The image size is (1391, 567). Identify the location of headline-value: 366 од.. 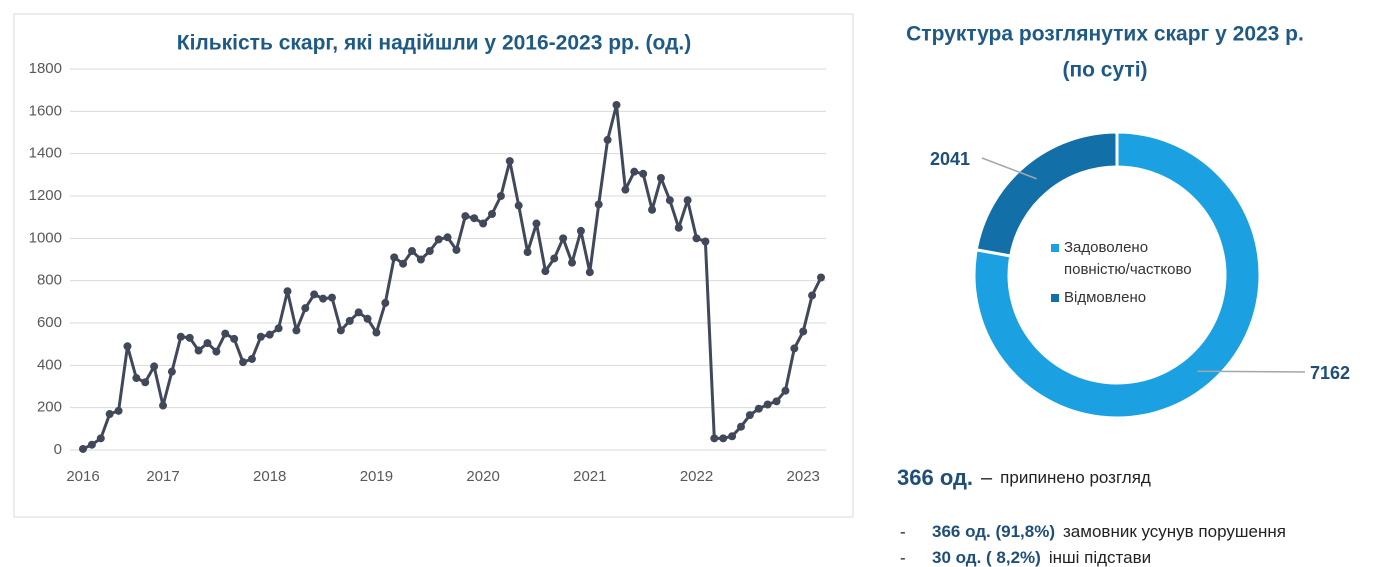
(935, 477).